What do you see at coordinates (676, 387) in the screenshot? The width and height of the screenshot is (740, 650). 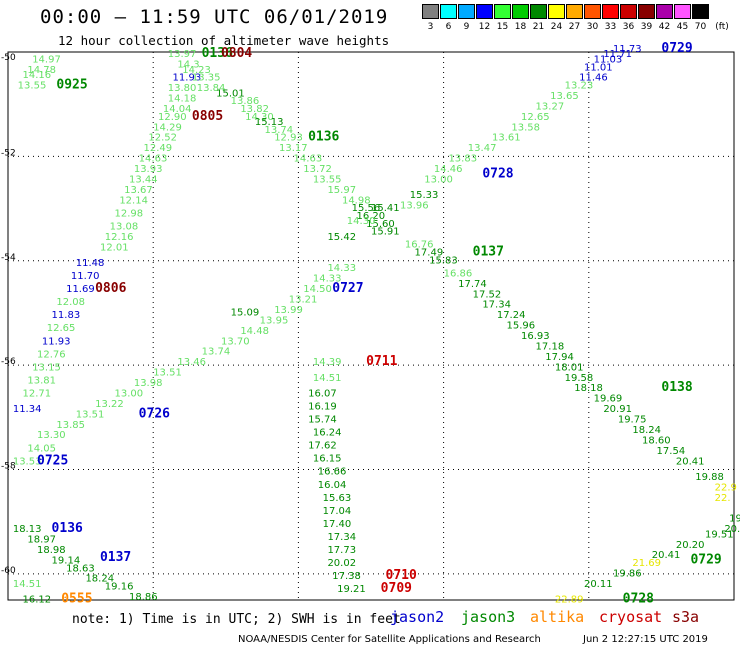 I see `pass-time-label: 0138` at bounding box center [676, 387].